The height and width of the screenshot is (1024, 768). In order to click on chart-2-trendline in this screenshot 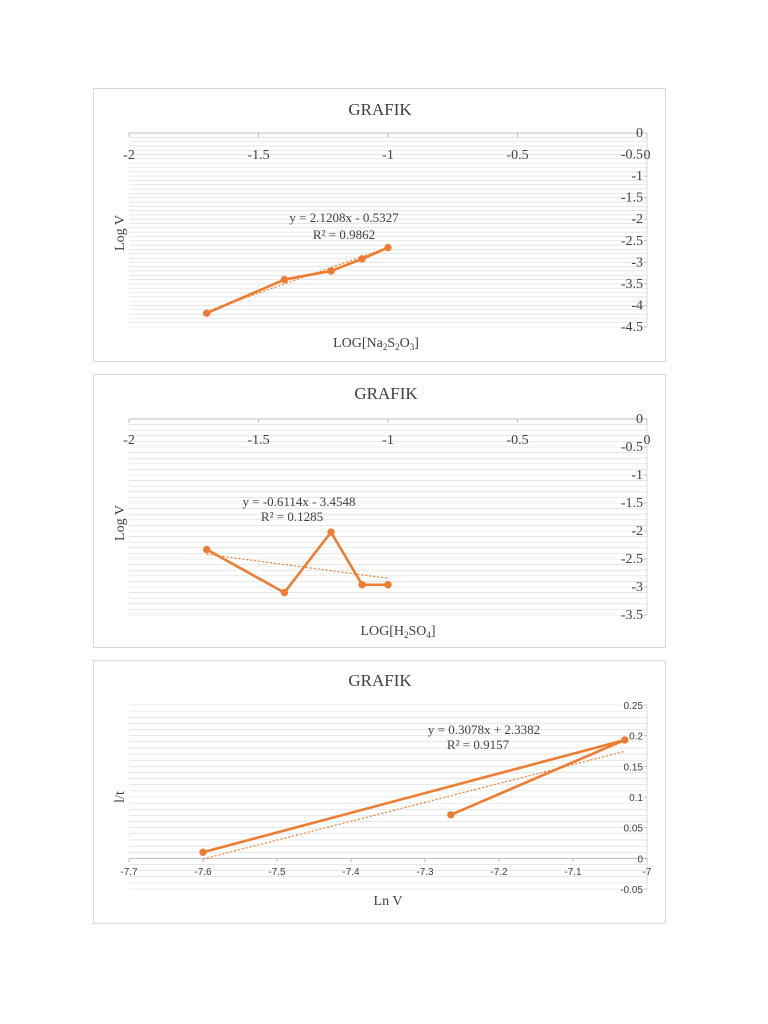, I will do `click(297, 566)`.